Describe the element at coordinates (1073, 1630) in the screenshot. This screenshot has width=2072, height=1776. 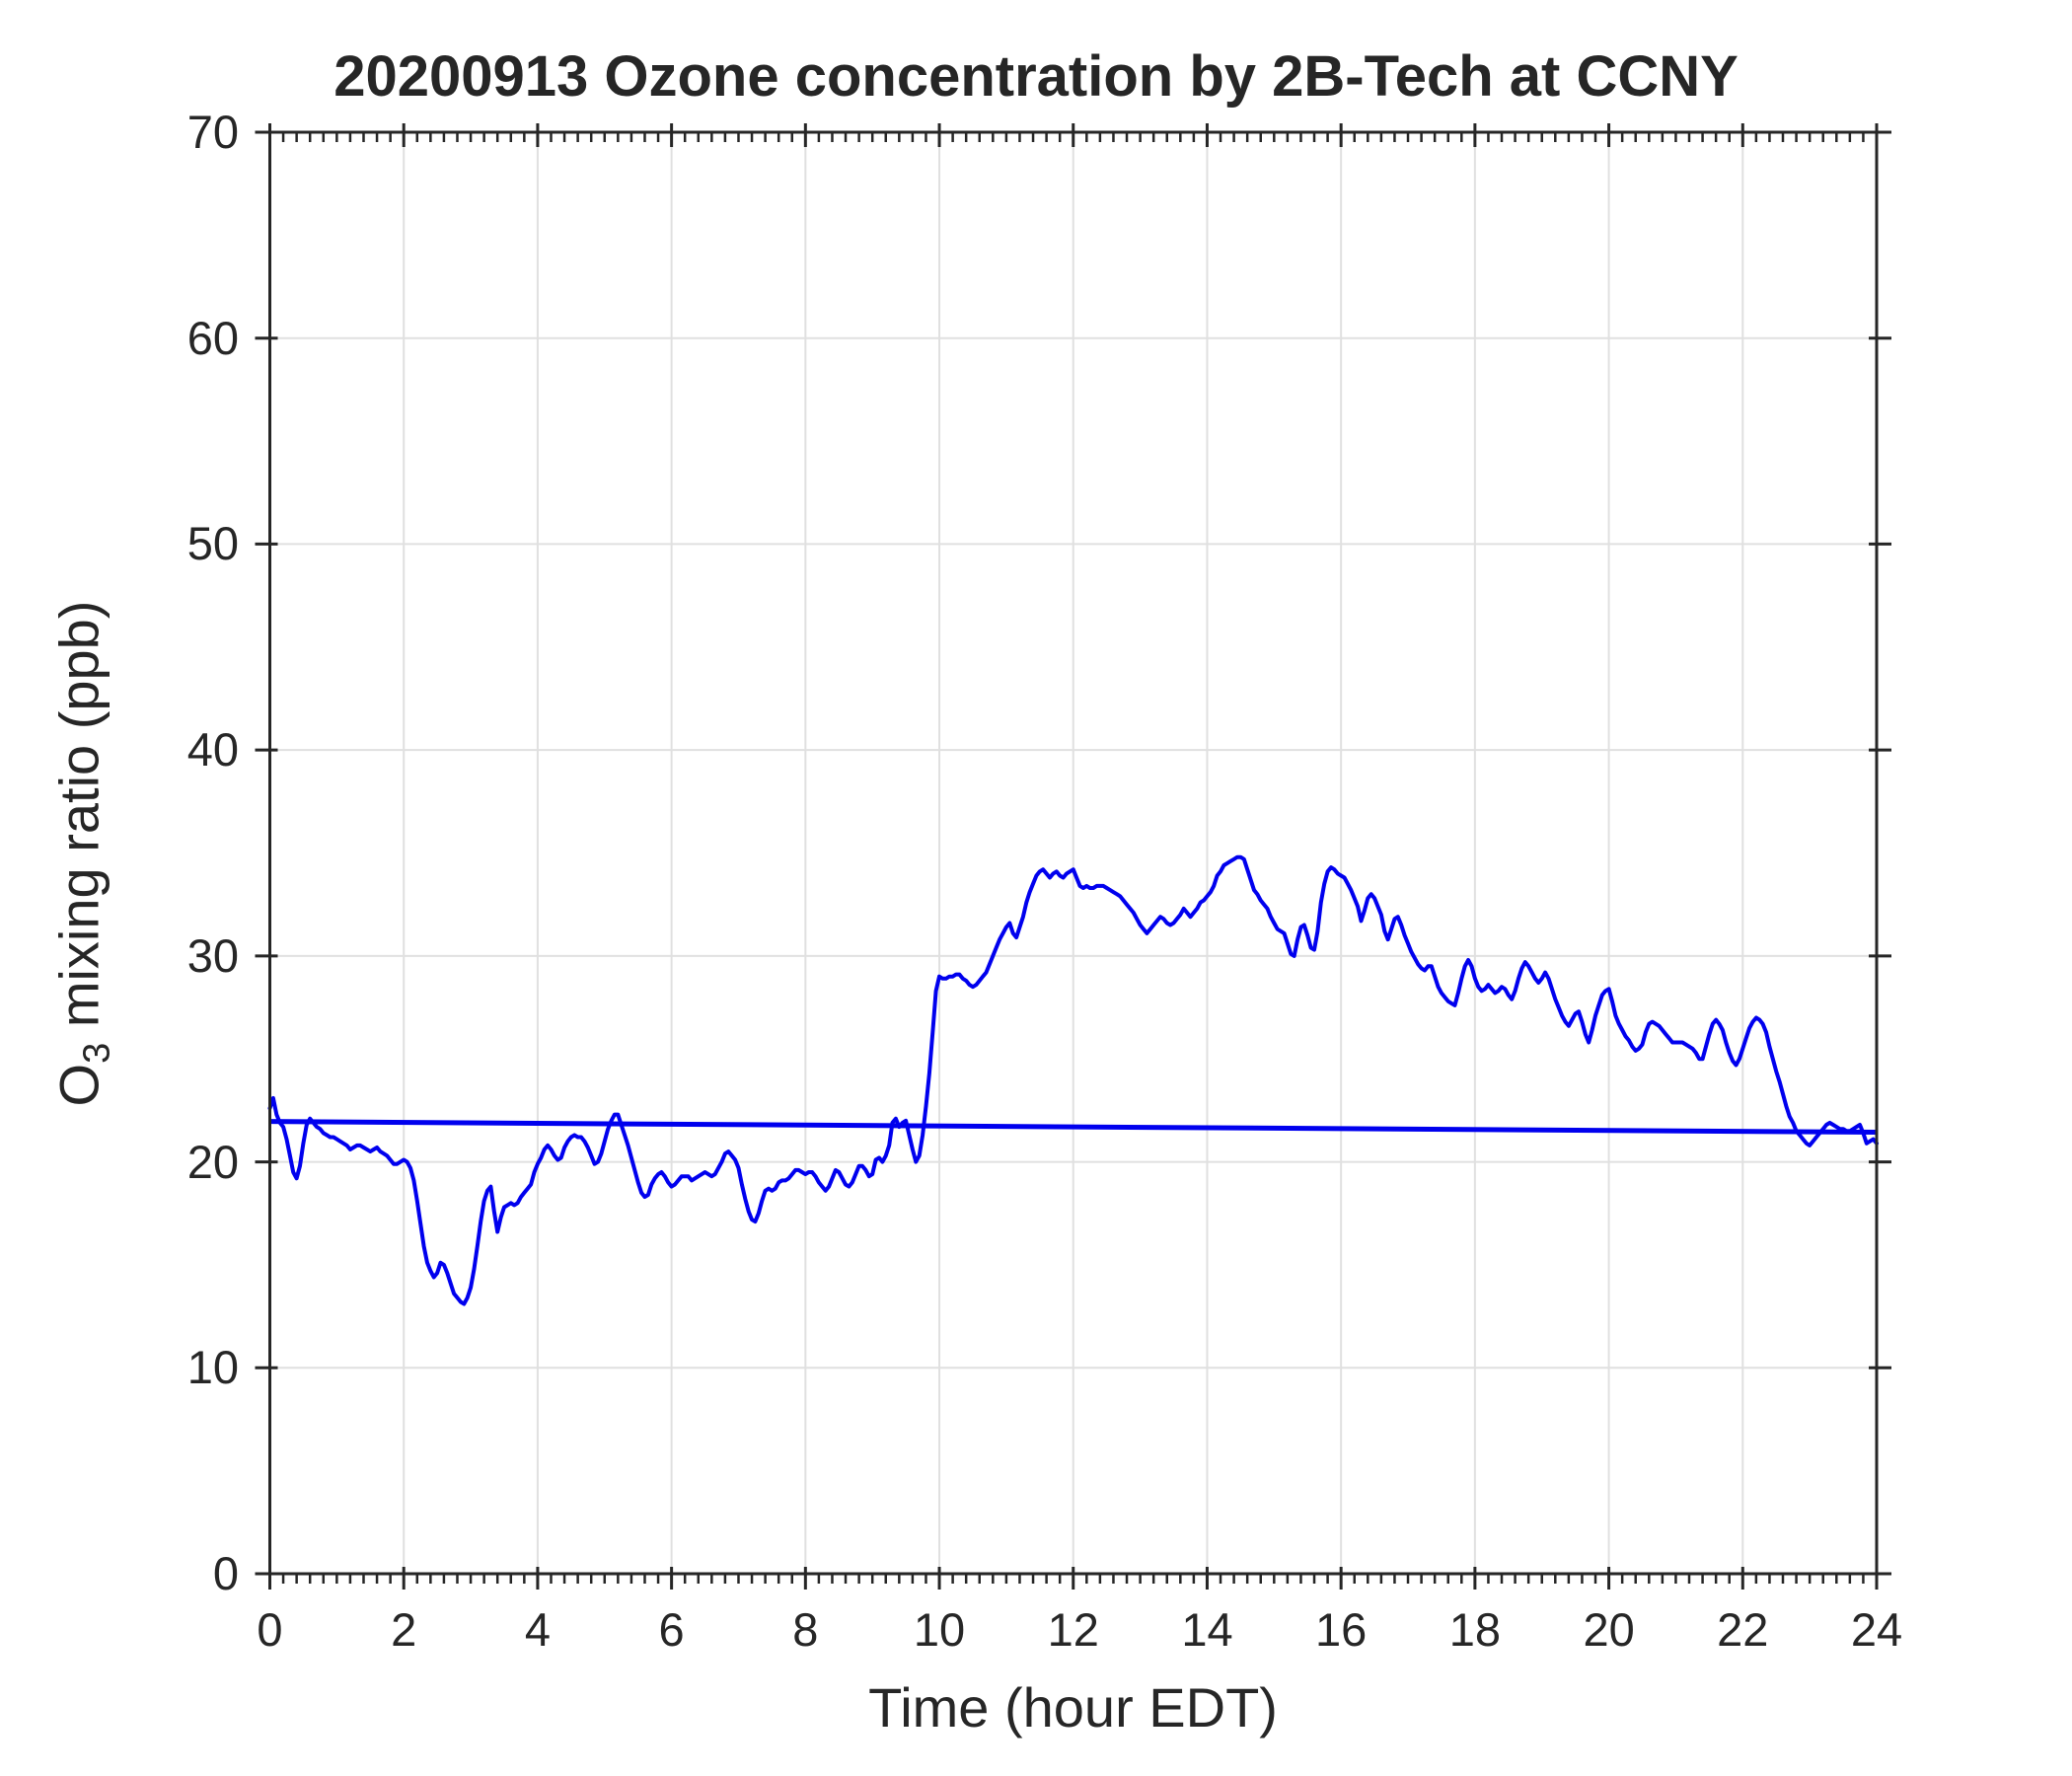
I see `x-tick-label: 12` at that location.